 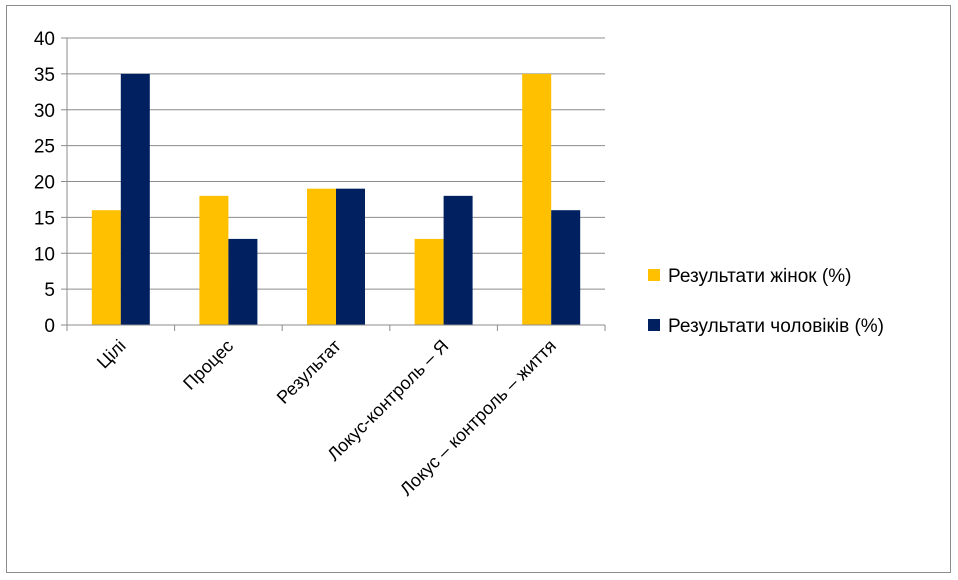 What do you see at coordinates (776, 326) in the screenshot?
I see `legend-label: Результати чоловіків (%)` at bounding box center [776, 326].